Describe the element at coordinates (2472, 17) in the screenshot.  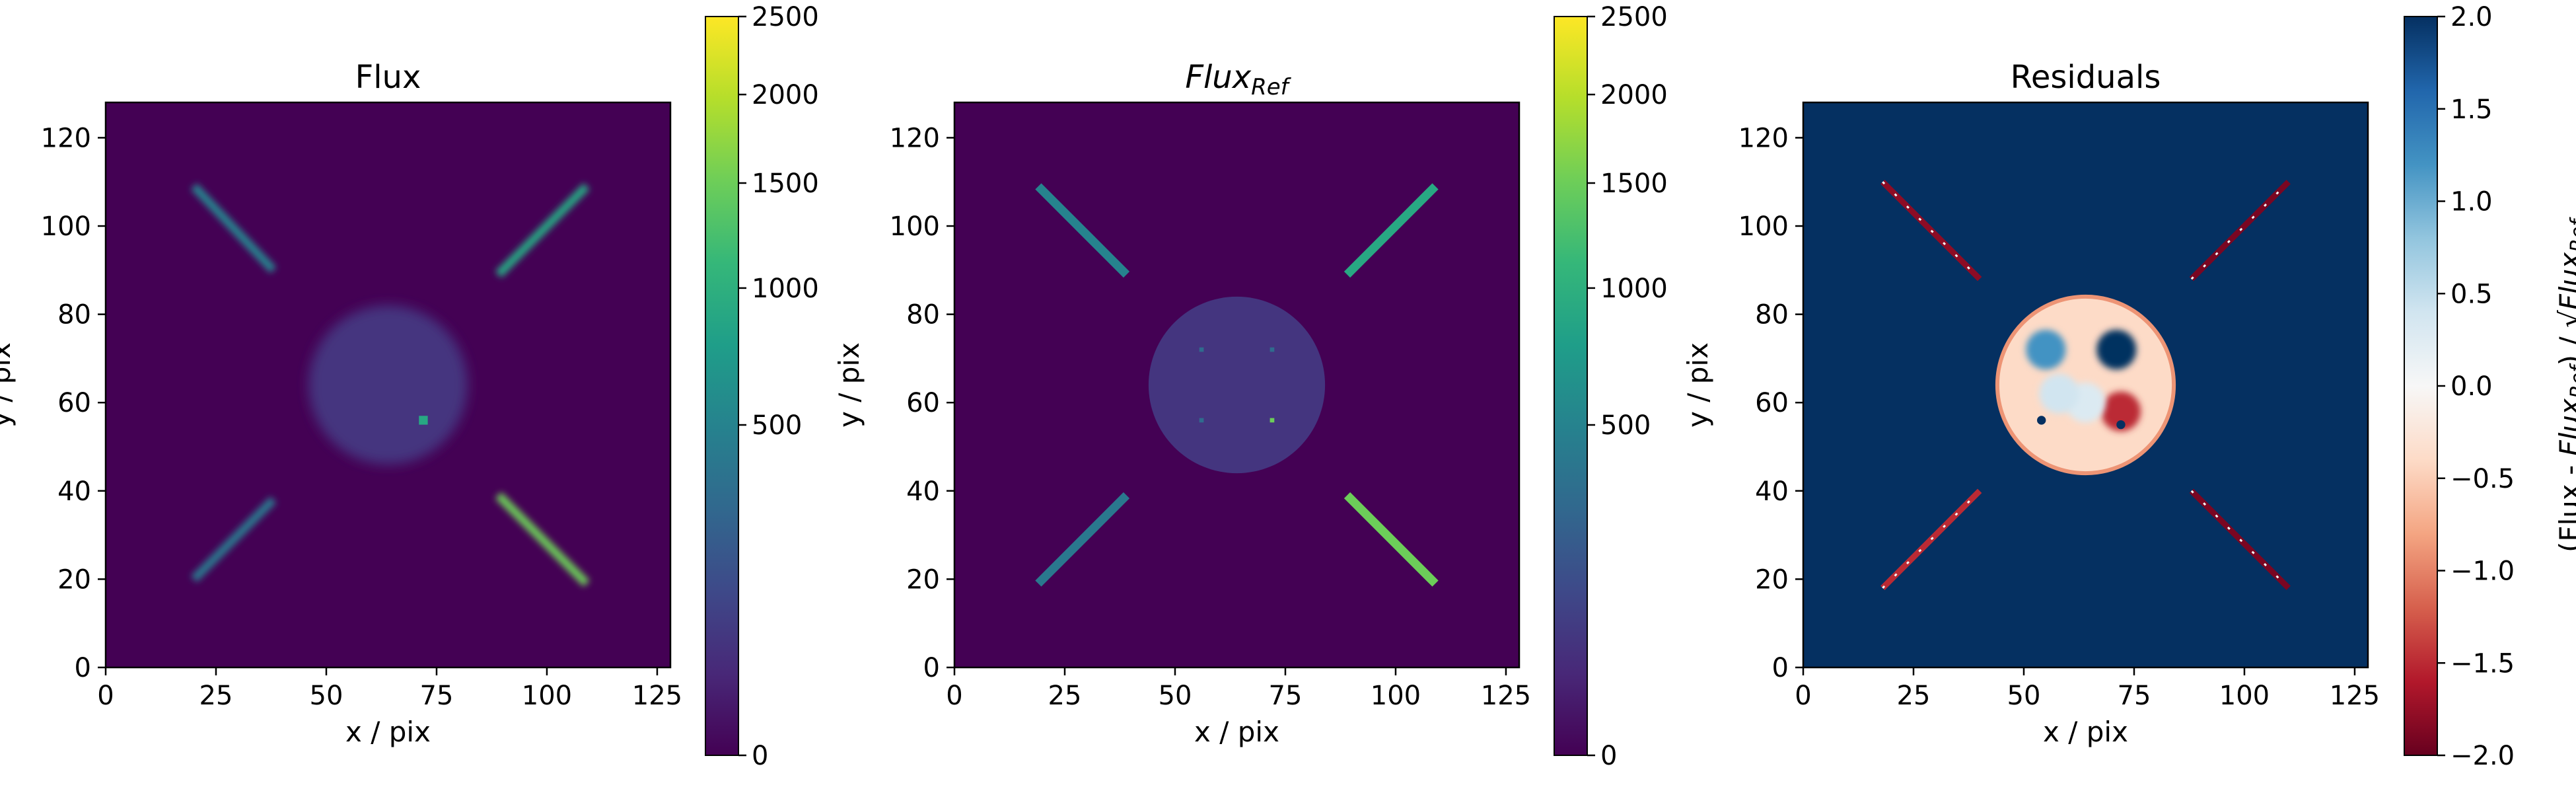
I see `colorbar-tick-label: 2.0` at that location.